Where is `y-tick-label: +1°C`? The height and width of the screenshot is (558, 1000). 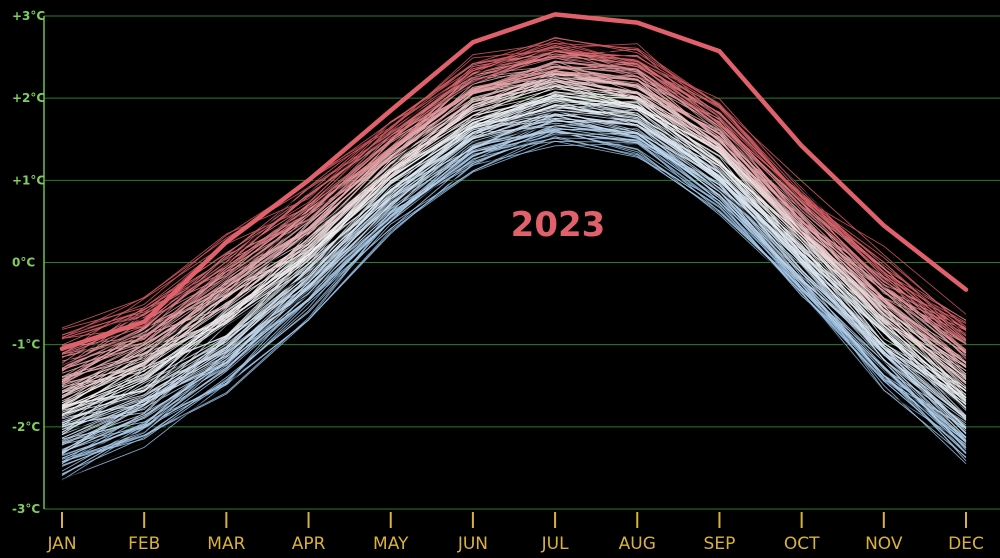
y-tick-label: +1°C is located at coordinates (28, 180).